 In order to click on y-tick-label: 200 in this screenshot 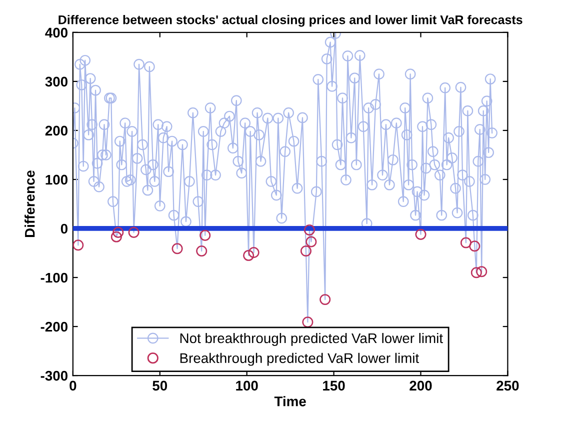, I will do `click(56, 131)`.